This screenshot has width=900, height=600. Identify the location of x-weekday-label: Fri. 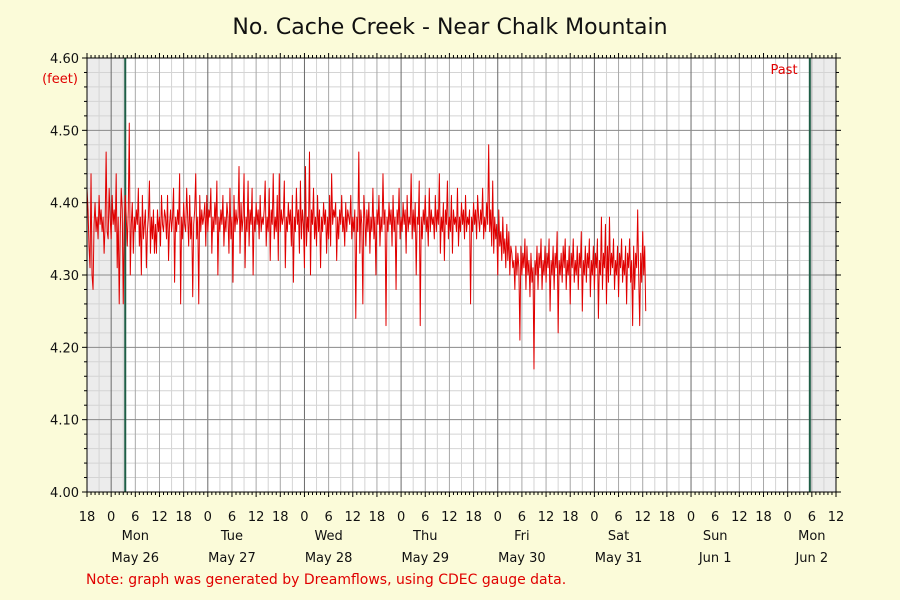
(522, 536).